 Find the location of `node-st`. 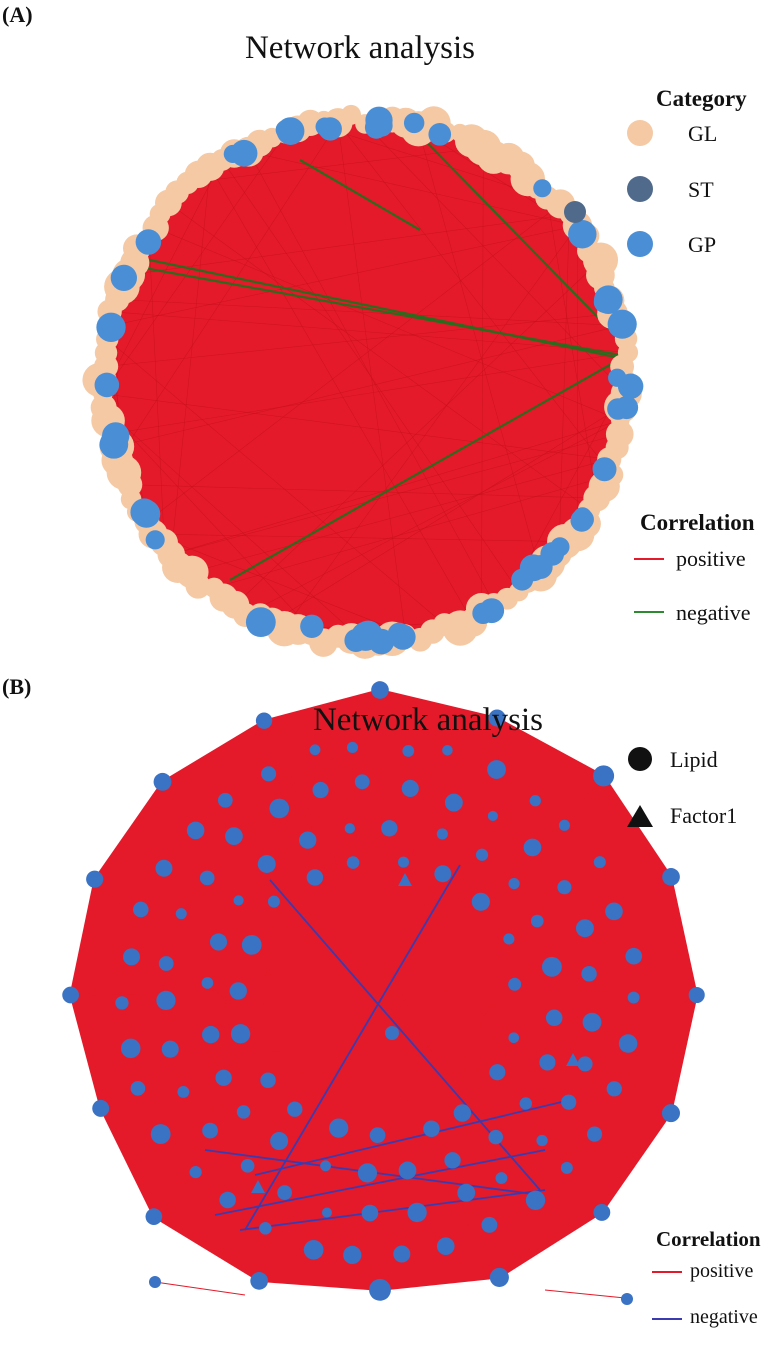

node-st is located at coordinates (575, 212).